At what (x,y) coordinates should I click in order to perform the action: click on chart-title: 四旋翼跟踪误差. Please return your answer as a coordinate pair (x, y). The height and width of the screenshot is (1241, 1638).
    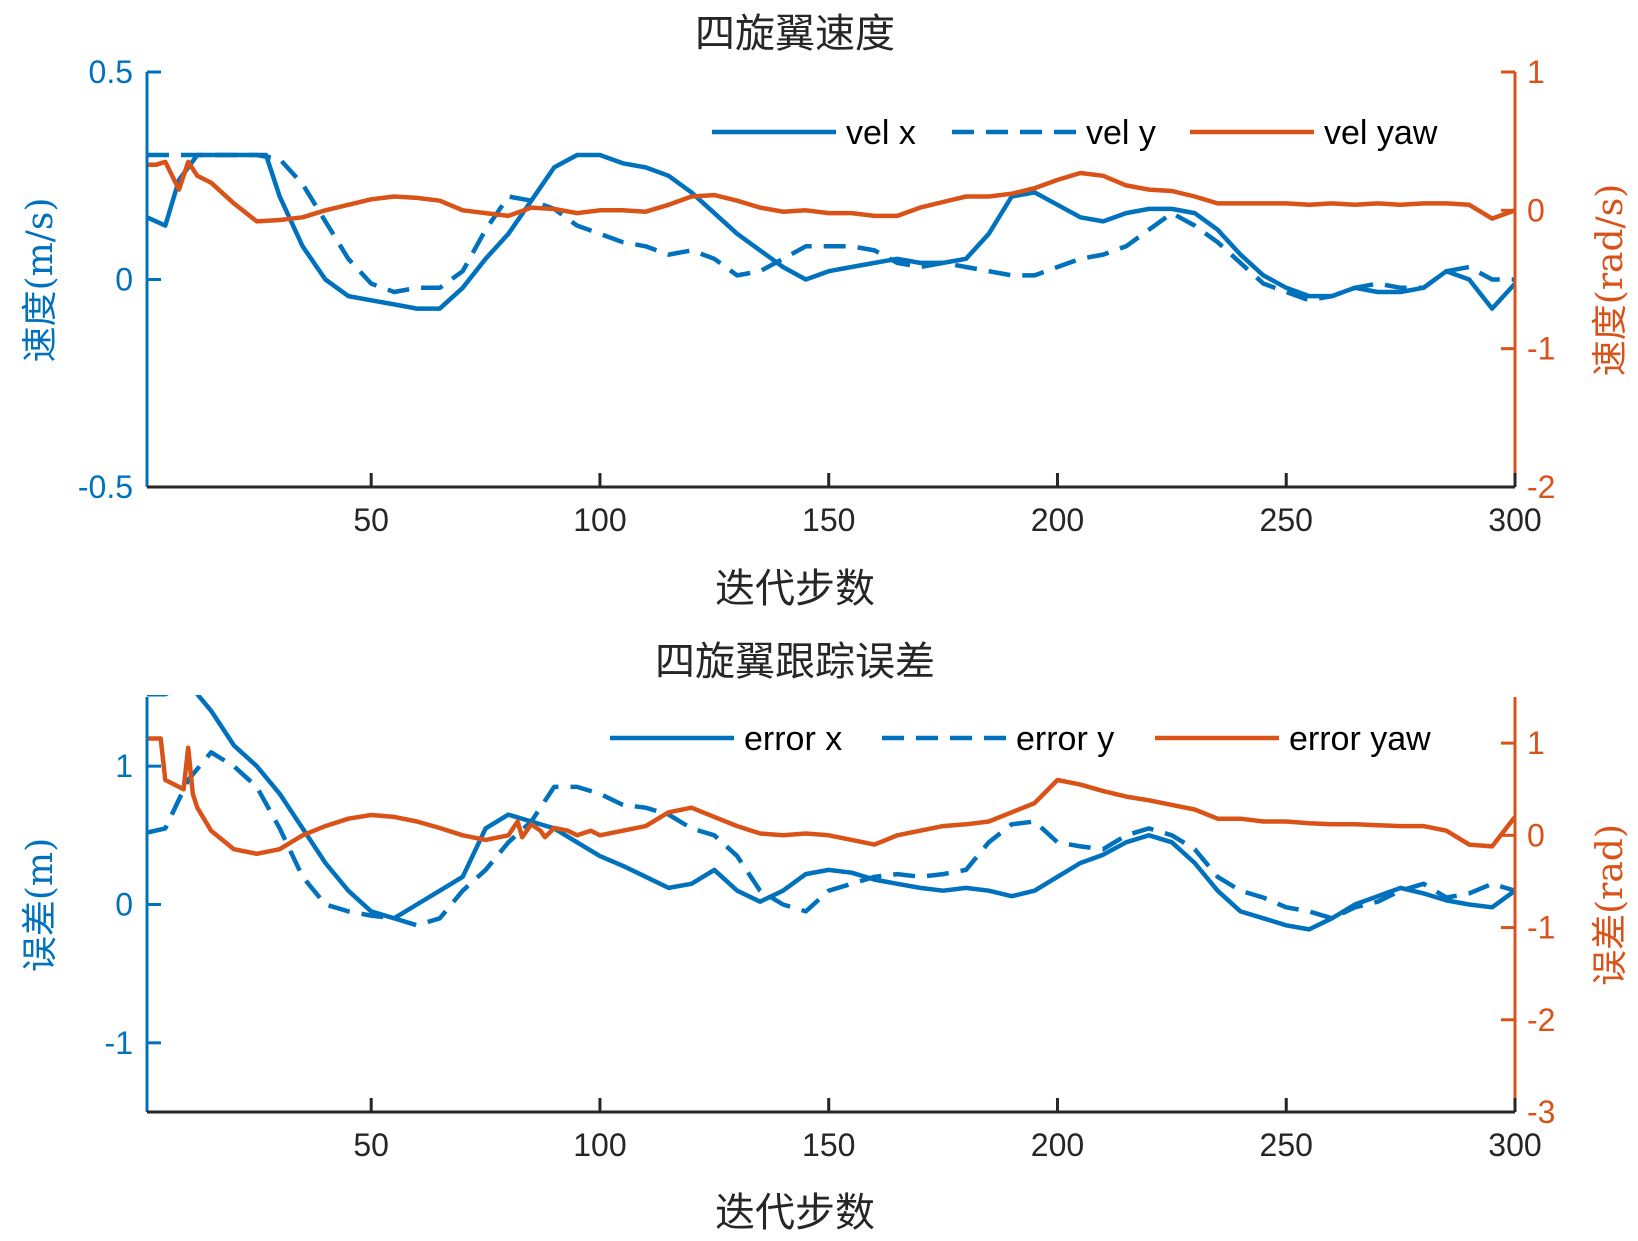
    Looking at the image, I should click on (795, 662).